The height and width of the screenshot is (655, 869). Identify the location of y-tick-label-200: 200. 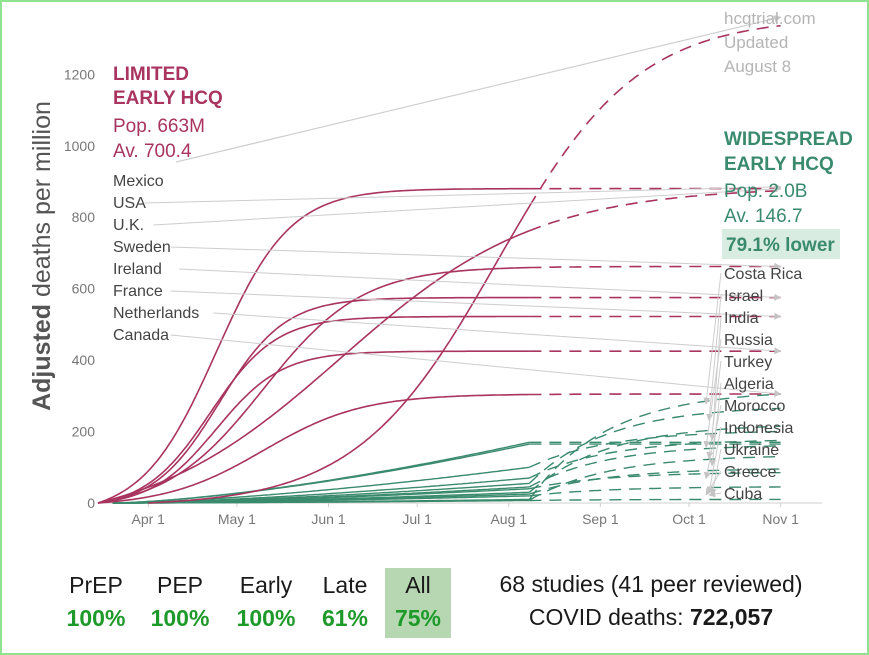
(84, 432).